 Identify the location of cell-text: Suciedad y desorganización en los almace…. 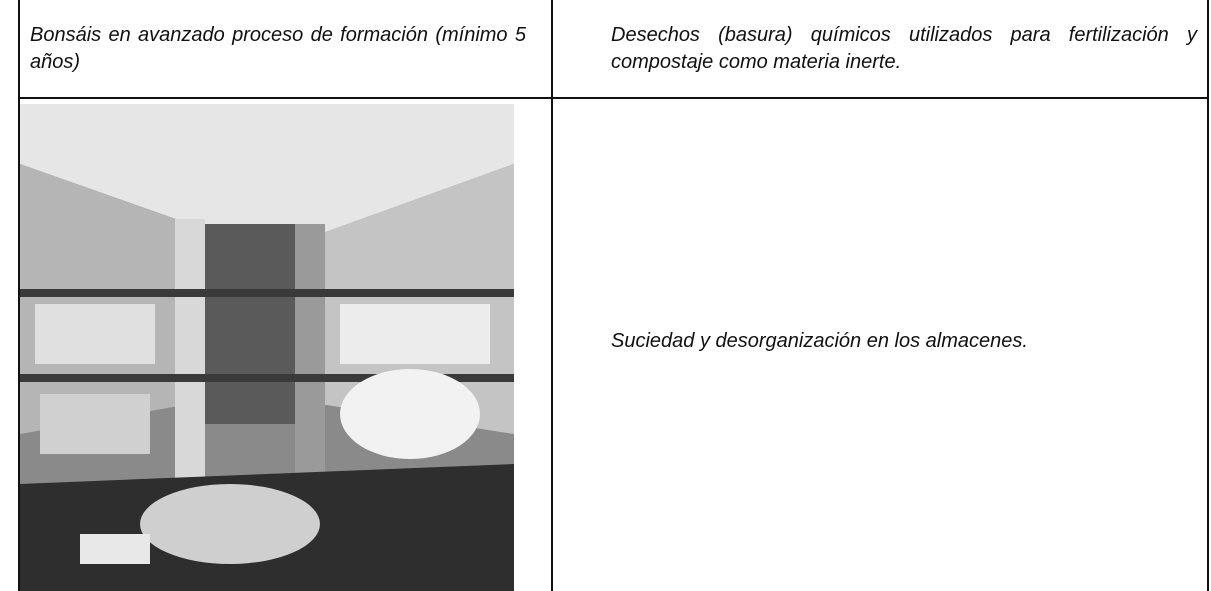
(819, 341).